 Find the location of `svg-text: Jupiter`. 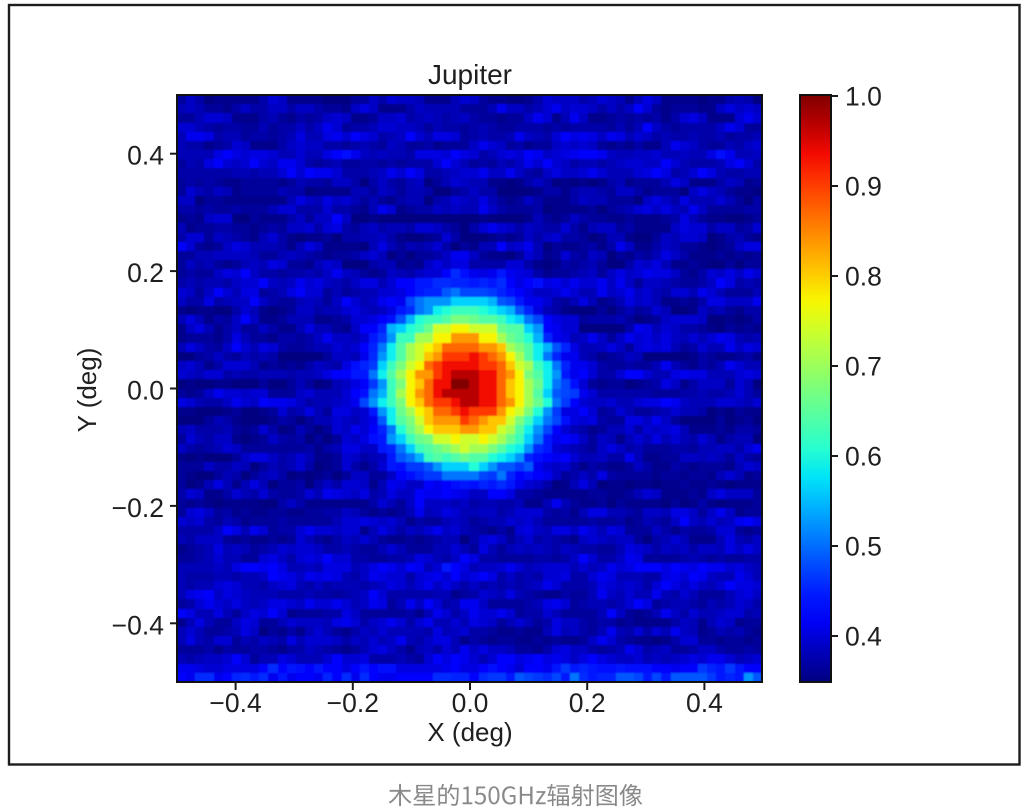

svg-text: Jupiter is located at coordinates (470, 74).